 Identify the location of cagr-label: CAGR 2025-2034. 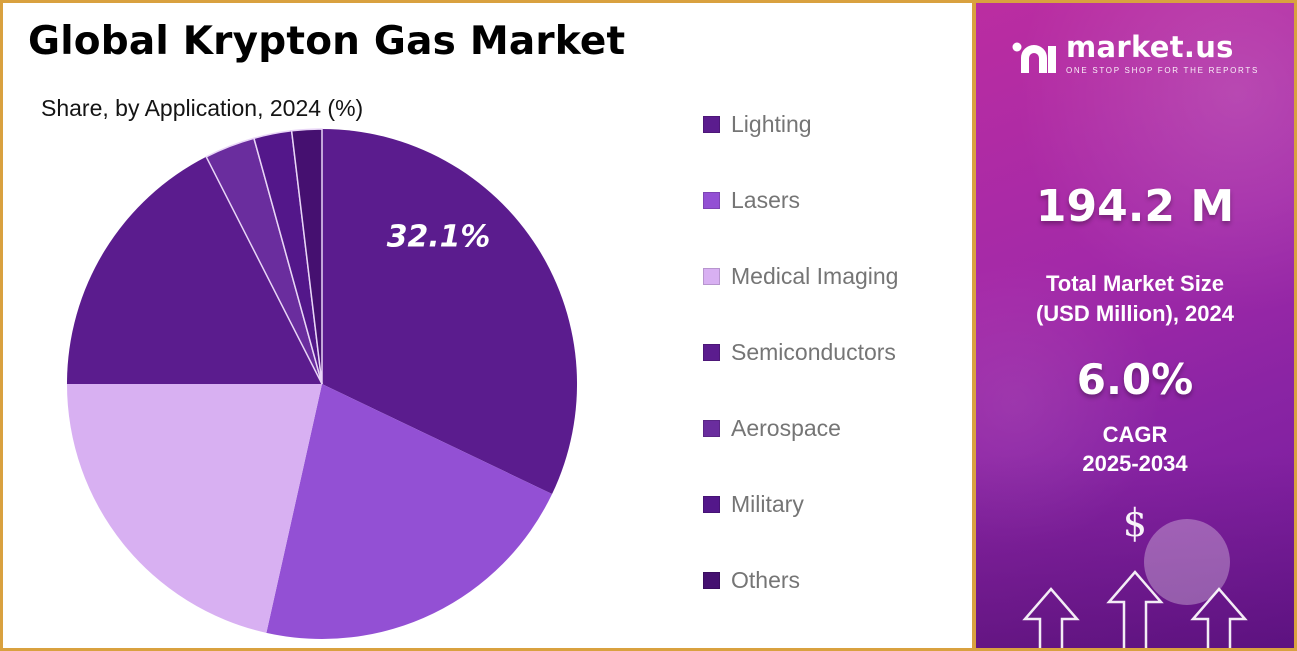
(1135, 449).